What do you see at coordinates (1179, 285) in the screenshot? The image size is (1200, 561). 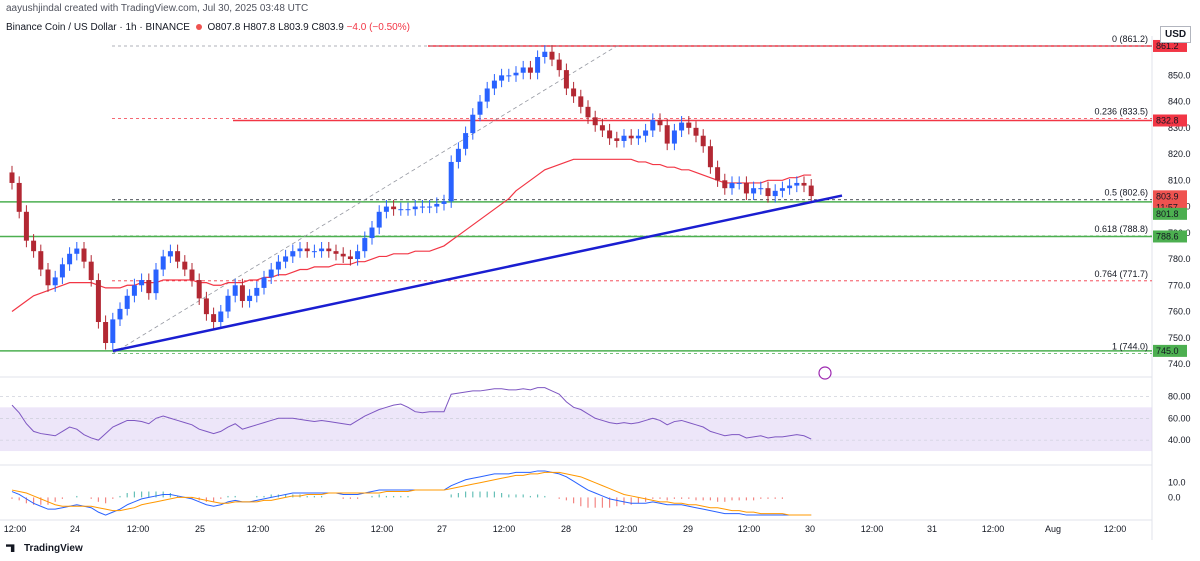 I see `y-tick-label: 770.0` at bounding box center [1179, 285].